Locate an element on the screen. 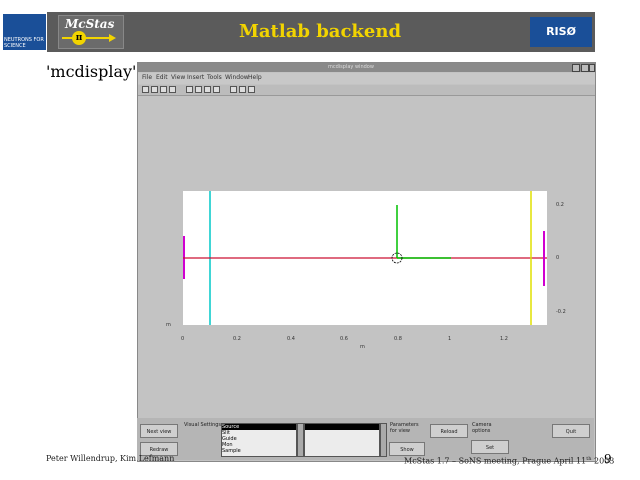 This screenshot has width=640, height=480. open-icon is located at coordinates (154, 89).